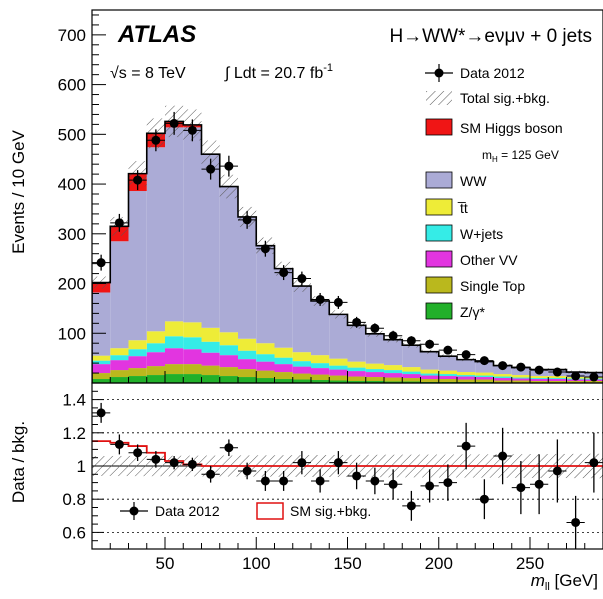  I want to click on legend-data-marker, so click(439, 73).